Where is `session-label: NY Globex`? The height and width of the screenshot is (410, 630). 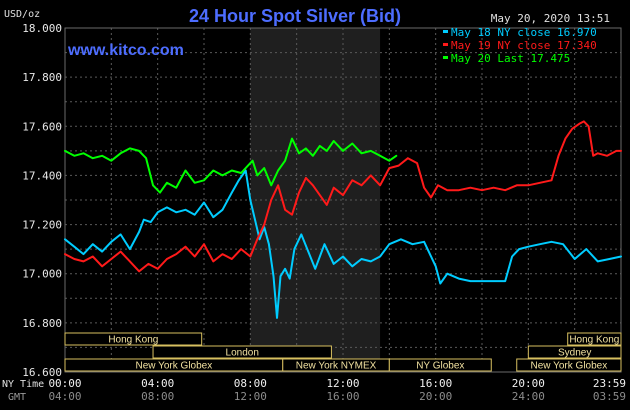 session-label: NY Globex is located at coordinates (440, 366).